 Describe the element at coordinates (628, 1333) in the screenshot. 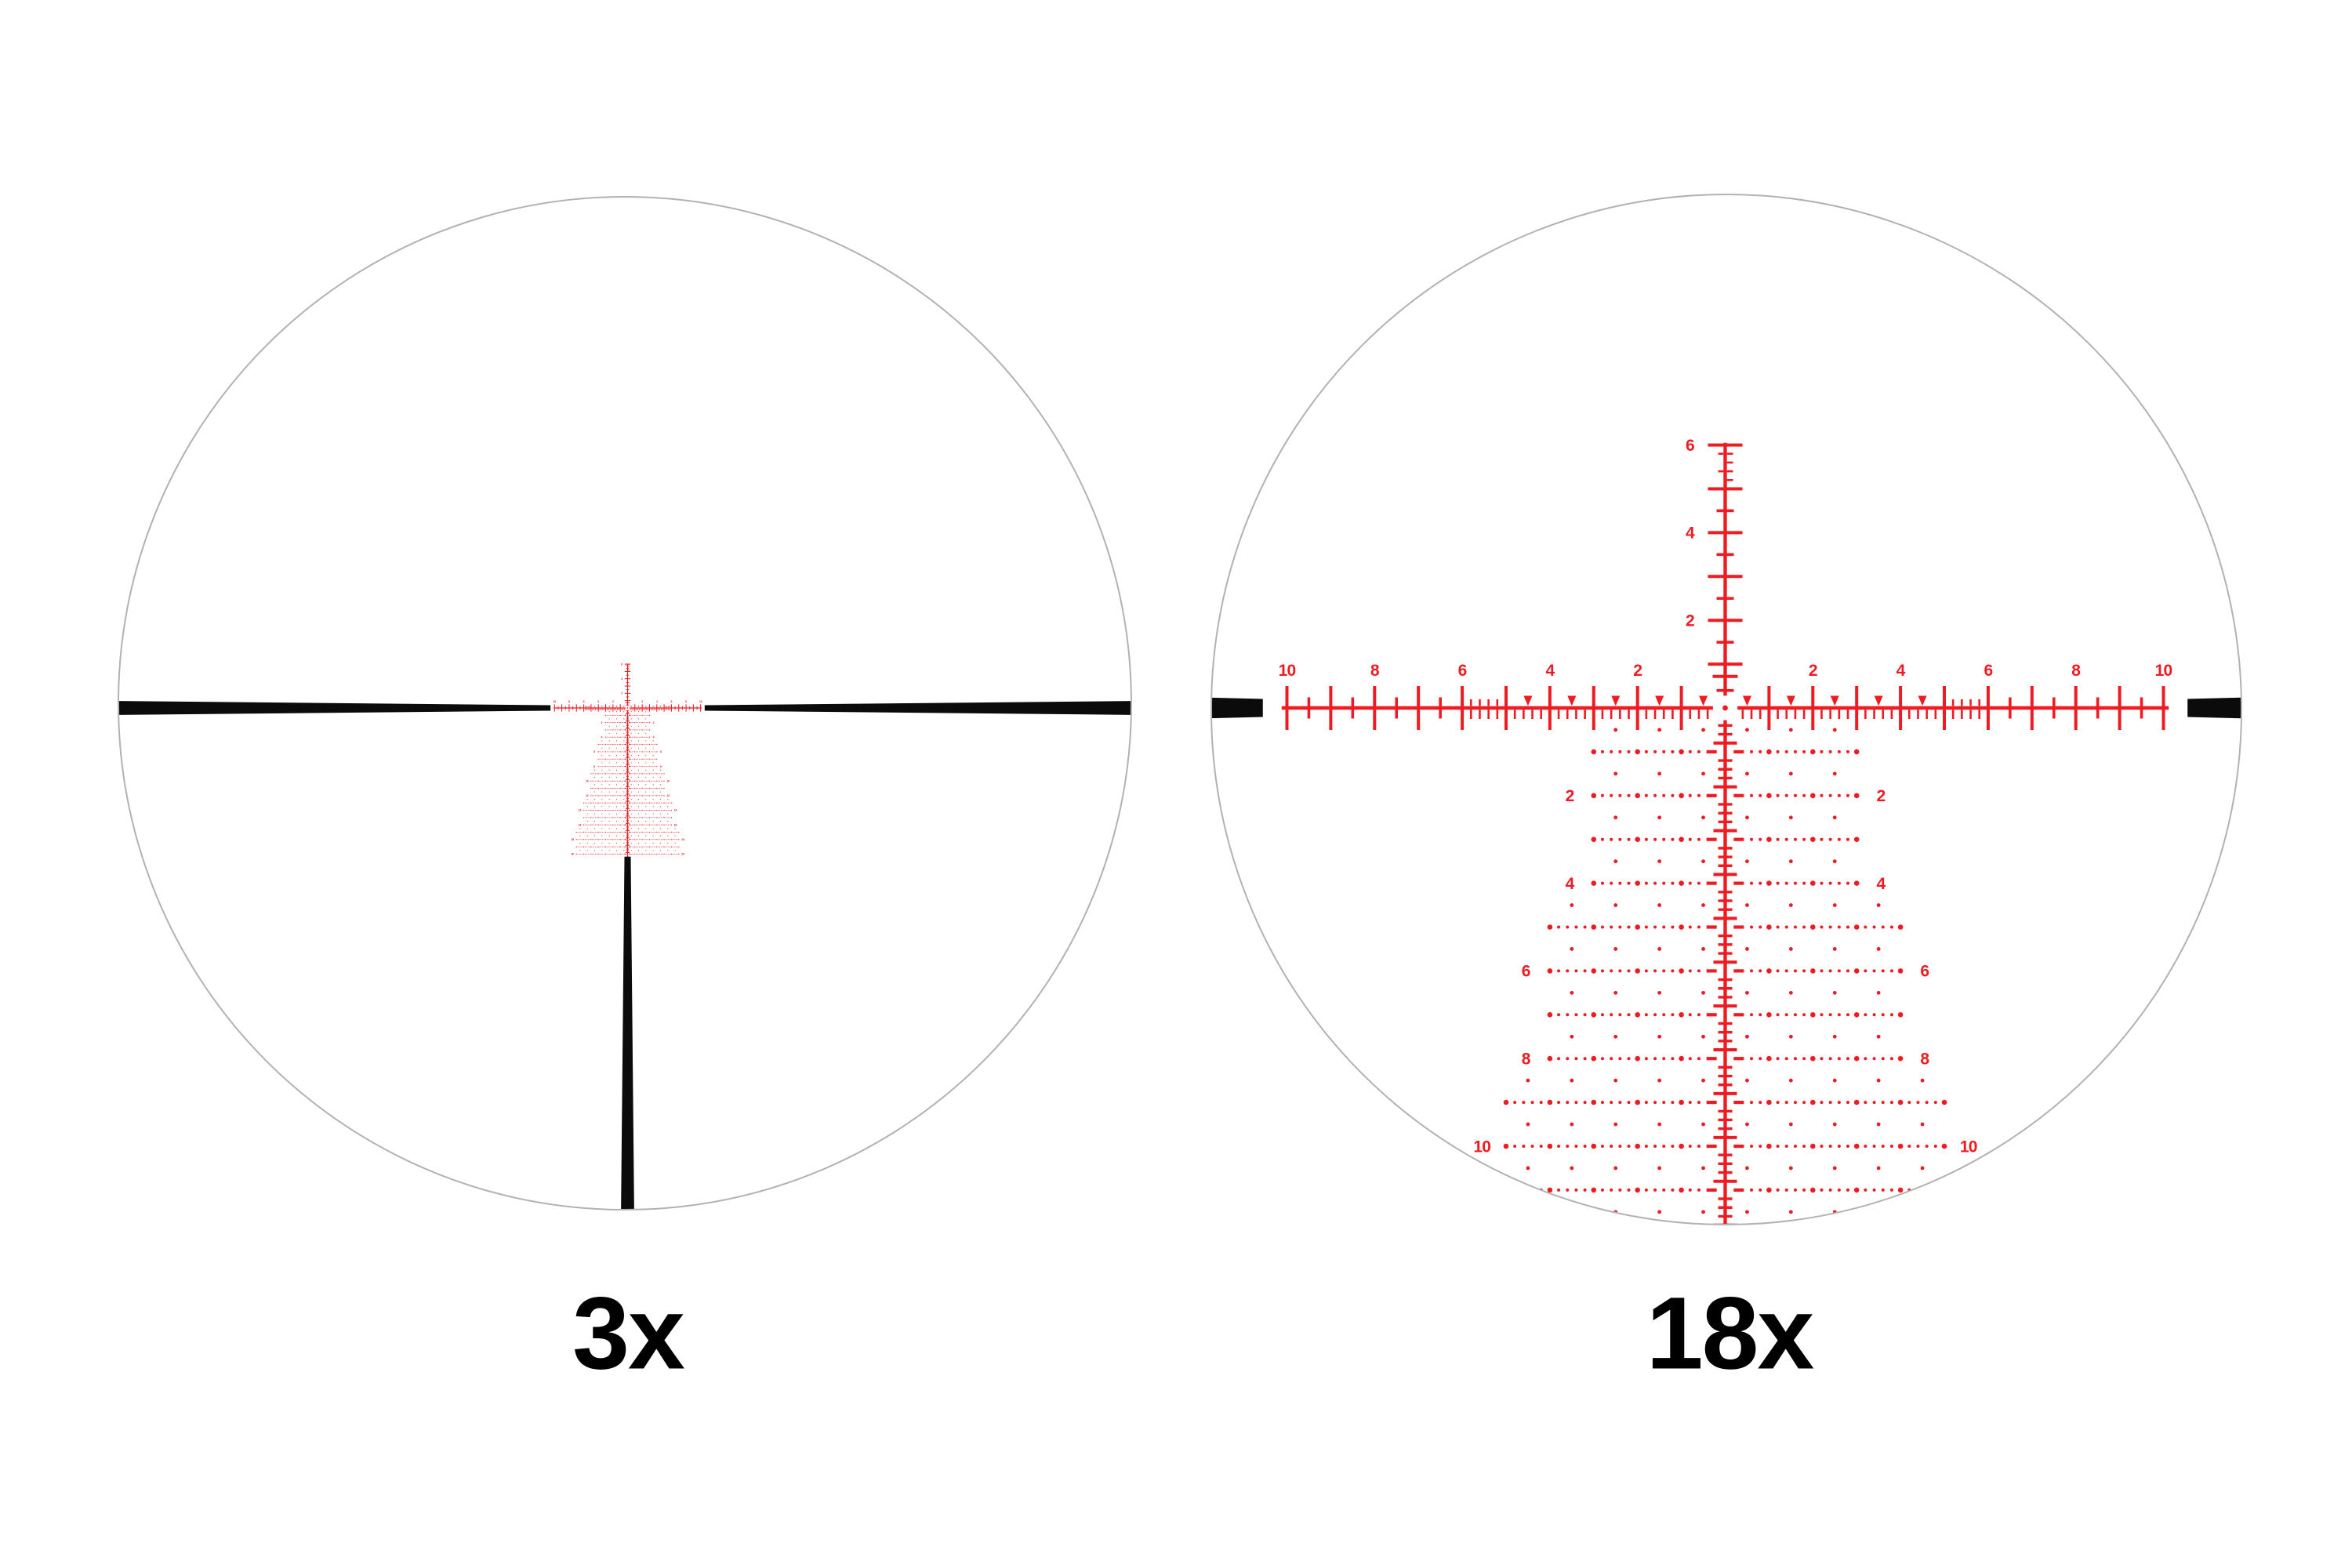

I see `magnification-label-3x: 3x` at that location.